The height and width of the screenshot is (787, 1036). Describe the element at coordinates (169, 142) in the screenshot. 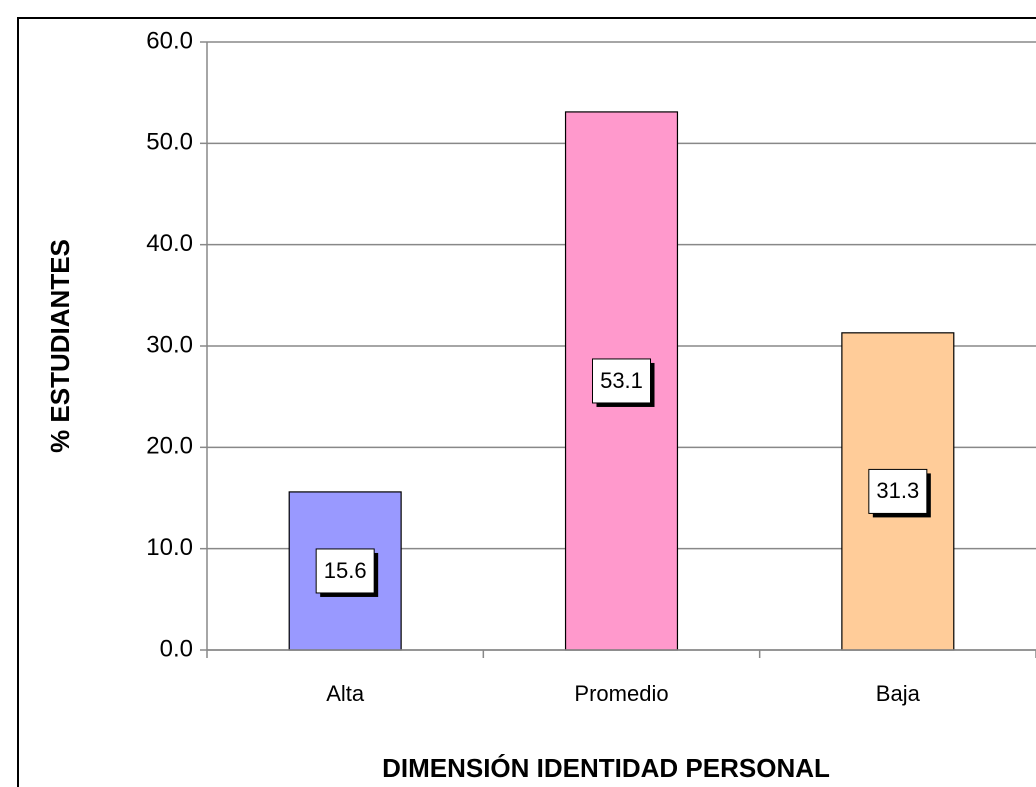

I see `y-tick-label: 50.0` at that location.